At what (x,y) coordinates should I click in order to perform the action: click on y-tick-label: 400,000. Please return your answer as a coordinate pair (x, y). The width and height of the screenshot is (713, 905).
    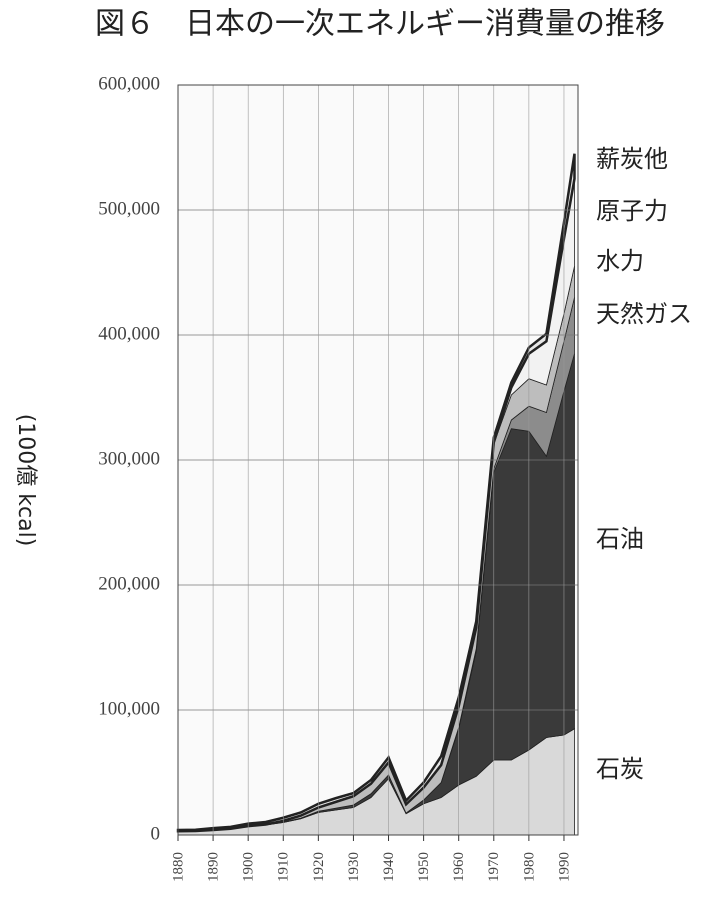
    Looking at the image, I should click on (129, 333).